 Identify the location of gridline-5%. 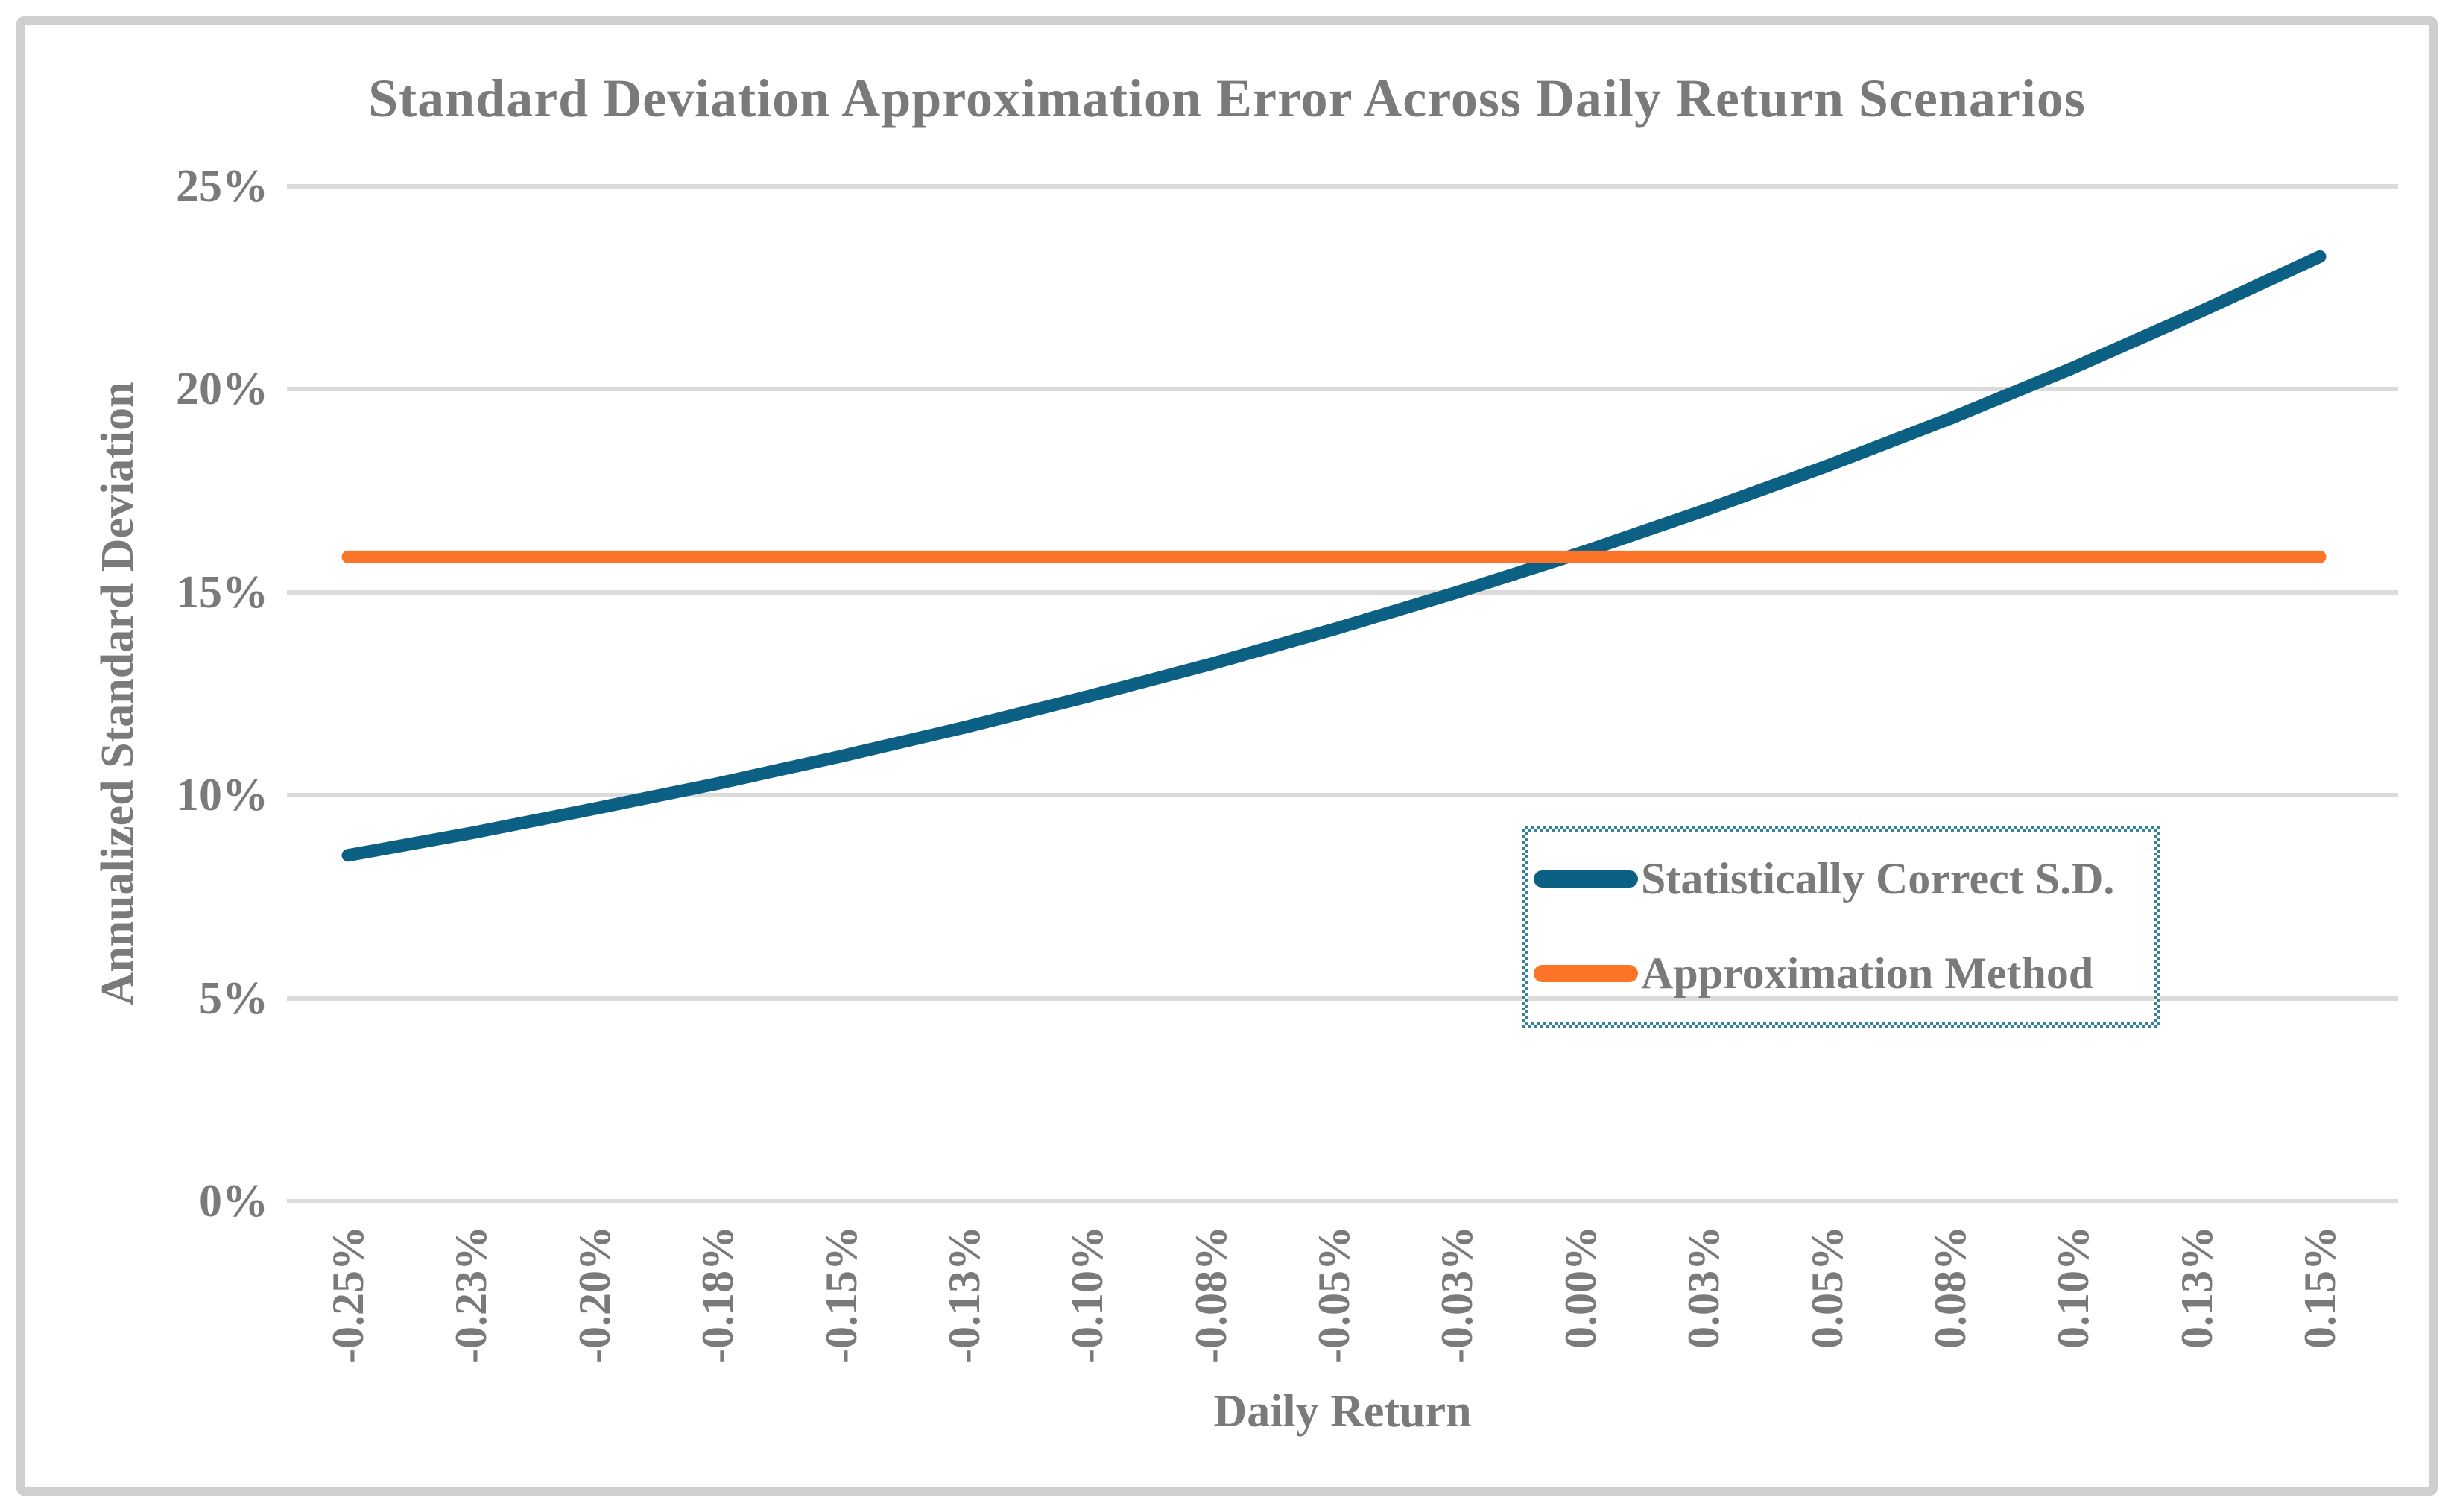
(1342, 998).